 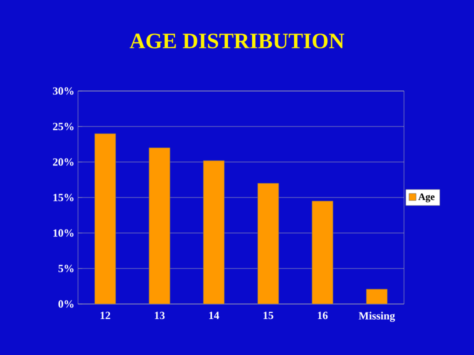 I want to click on y-tick-label: 15%, so click(x=63, y=198).